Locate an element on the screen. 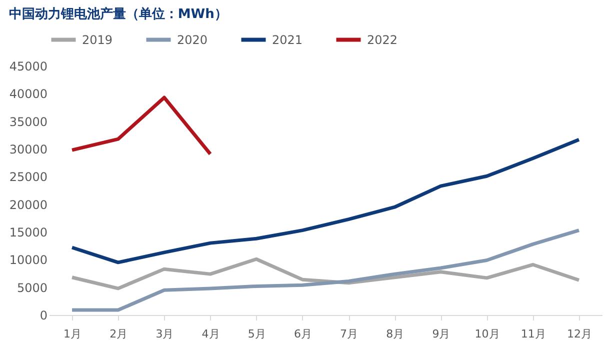 Image resolution: width=616 pixels, height=345 pixels. x-tick-label: 8月 is located at coordinates (395, 334).